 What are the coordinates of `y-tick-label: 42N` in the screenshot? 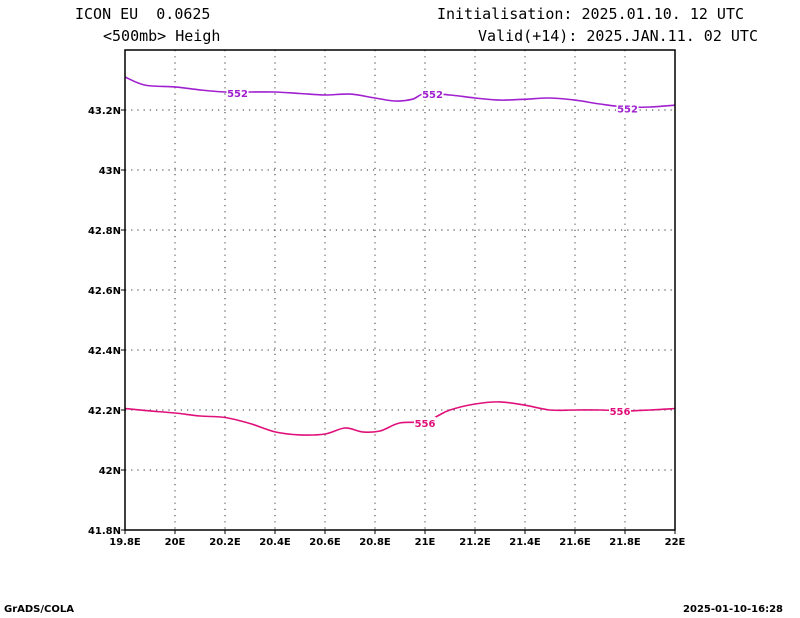 It's located at (110, 471).